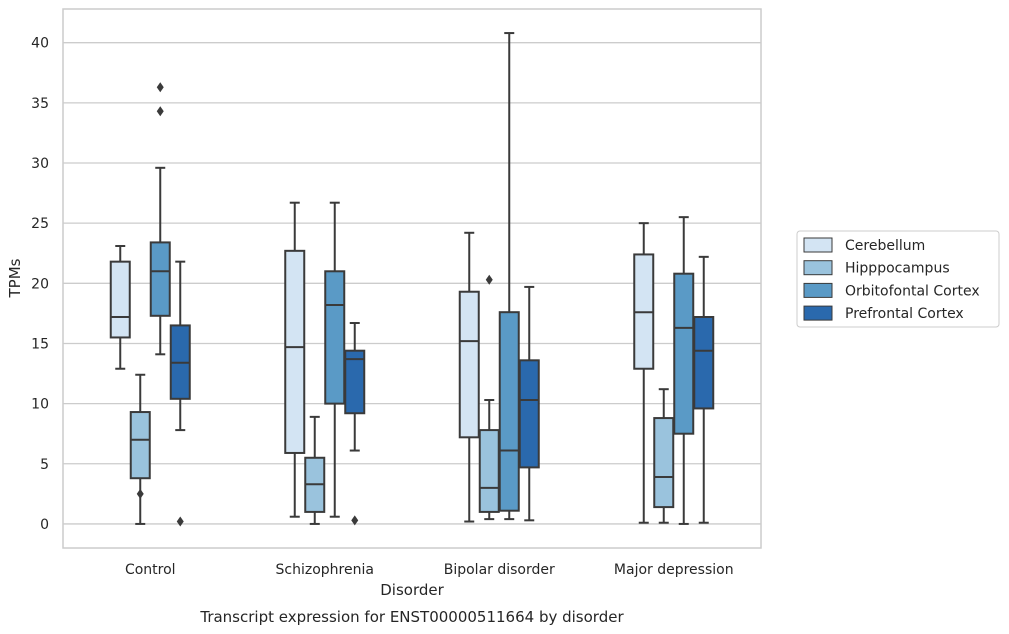 This screenshot has height=634, width=1009. What do you see at coordinates (40, 164) in the screenshot?
I see `y-tick-label: 30` at bounding box center [40, 164].